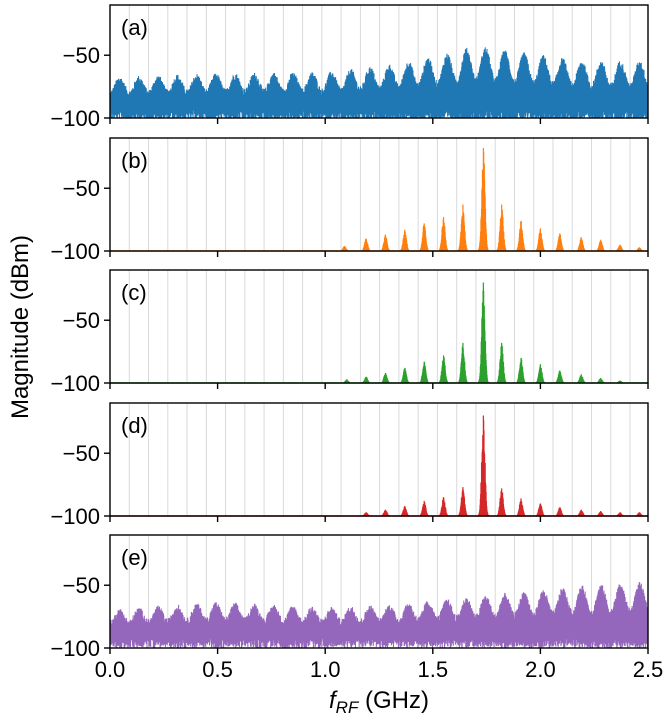 The width and height of the screenshot is (668, 715). What do you see at coordinates (540, 669) in the screenshot?
I see `x-tick-label: 2.0` at bounding box center [540, 669].